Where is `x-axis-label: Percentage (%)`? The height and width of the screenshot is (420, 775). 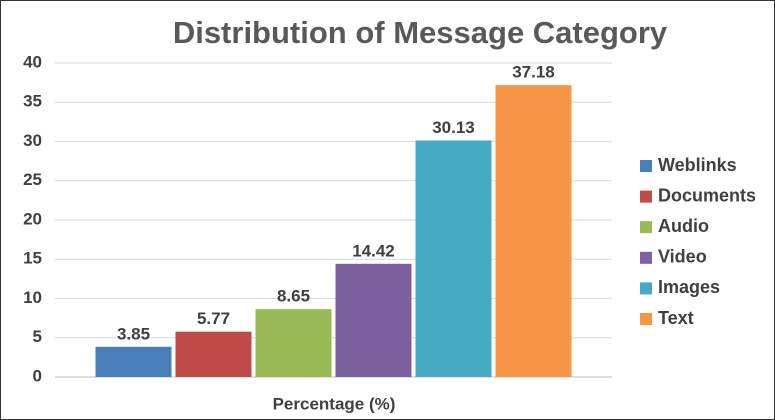 x-axis-label: Percentage (%) is located at coordinates (334, 403).